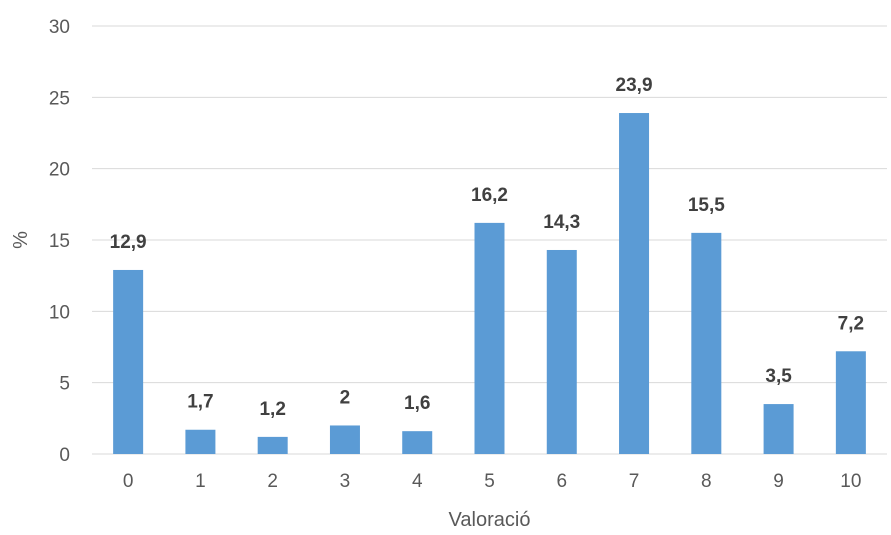 This screenshot has height=535, width=891. What do you see at coordinates (59, 27) in the screenshot?
I see `y-tick-label: 30` at bounding box center [59, 27].